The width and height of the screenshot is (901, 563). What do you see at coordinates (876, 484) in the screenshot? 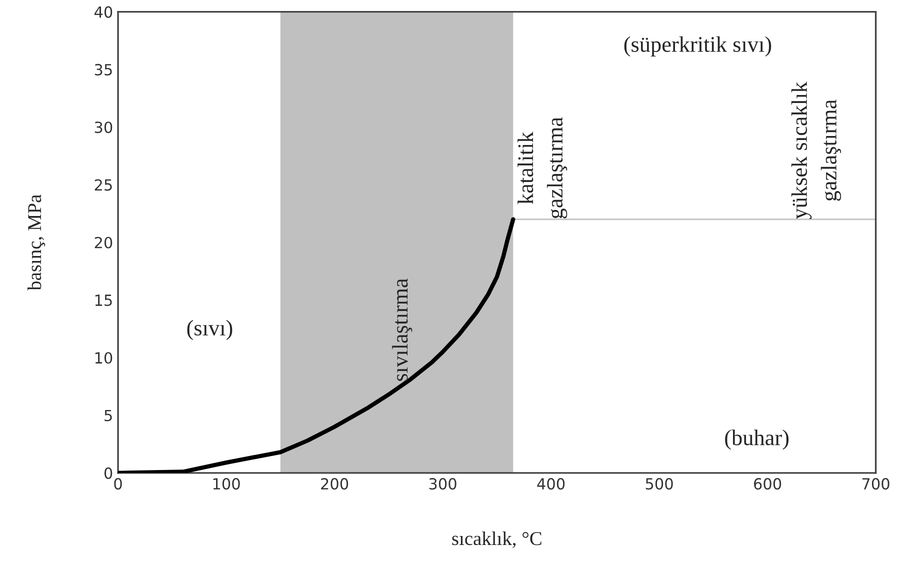
I see `x-tick-label: 700` at bounding box center [876, 484].